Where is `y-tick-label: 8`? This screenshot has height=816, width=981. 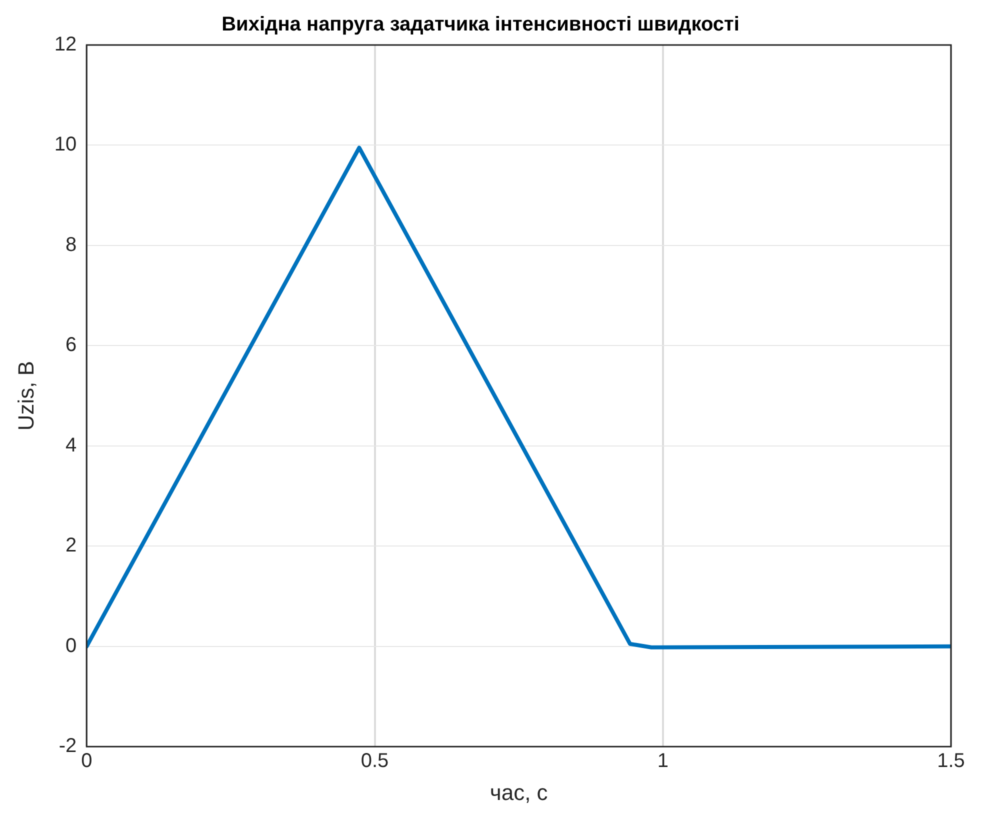 y-tick-label: 8 is located at coordinates (71, 245).